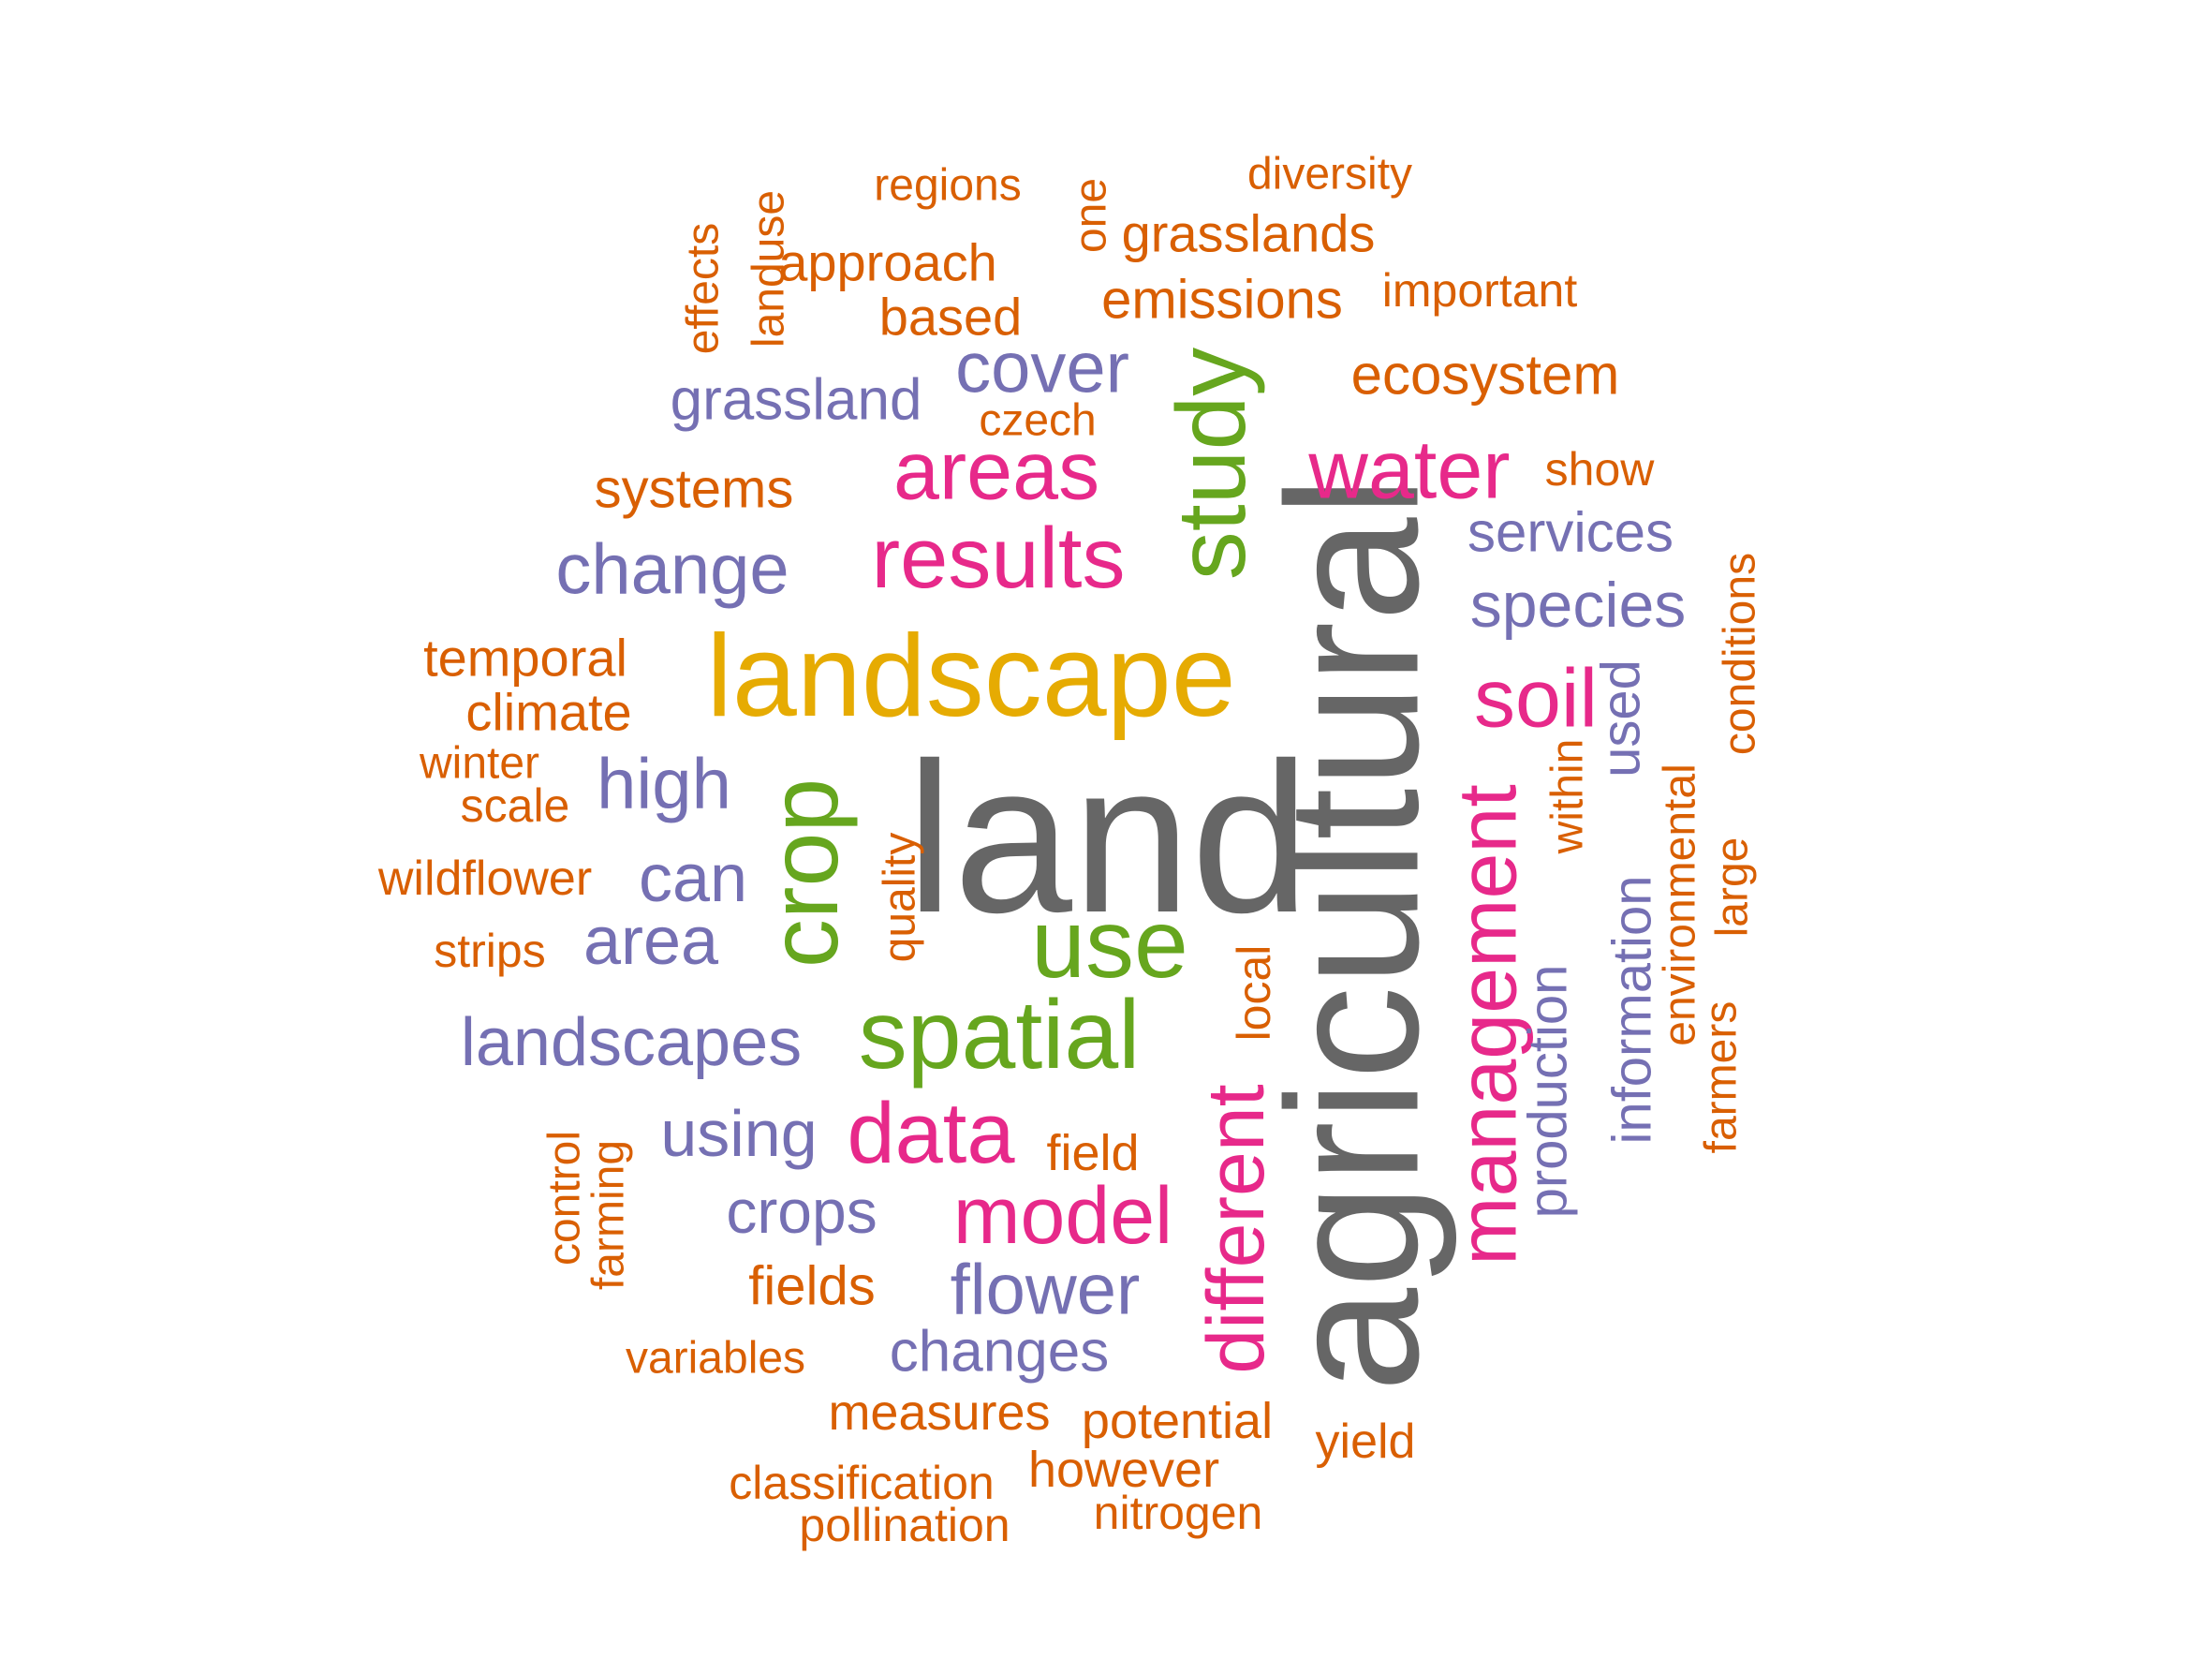 The width and height of the screenshot is (2212, 1659). Describe the element at coordinates (515, 806) in the screenshot. I see `word-scale: scale` at that location.